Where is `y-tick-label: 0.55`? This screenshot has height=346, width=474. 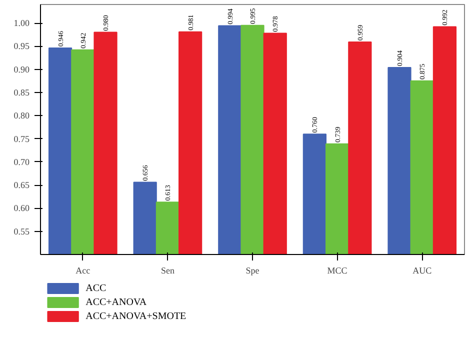 y-tick-label: 0.55 is located at coordinates (22, 231).